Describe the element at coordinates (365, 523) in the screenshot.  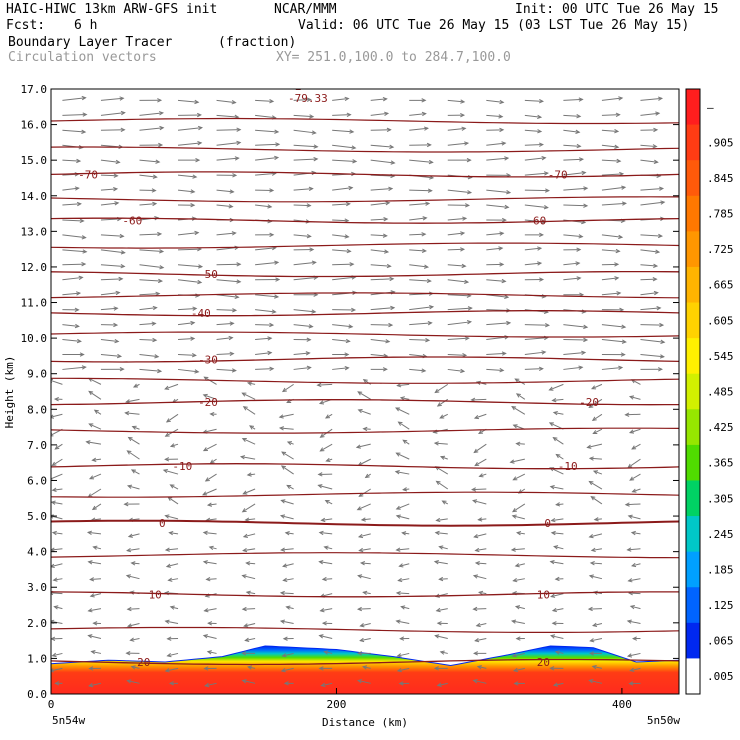
I see `contour-line` at that location.